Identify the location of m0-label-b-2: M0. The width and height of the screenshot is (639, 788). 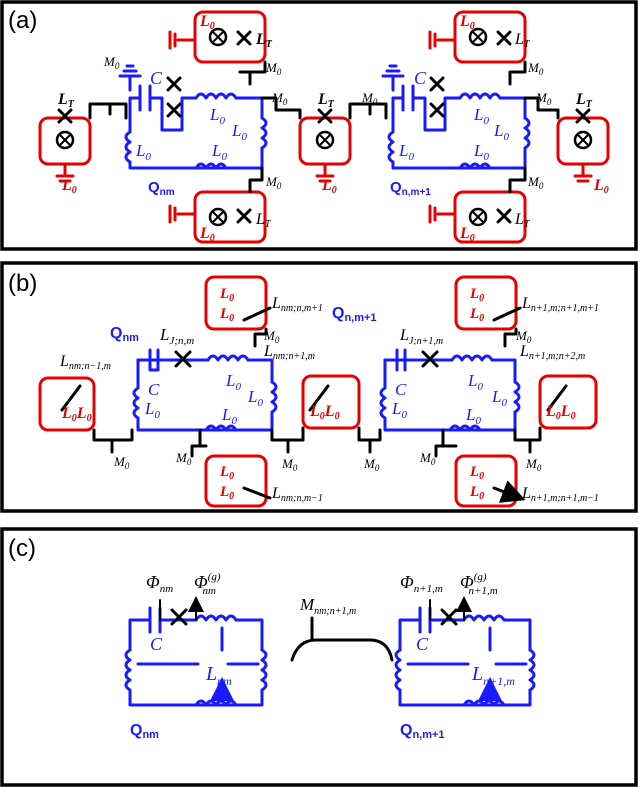
(289, 464).